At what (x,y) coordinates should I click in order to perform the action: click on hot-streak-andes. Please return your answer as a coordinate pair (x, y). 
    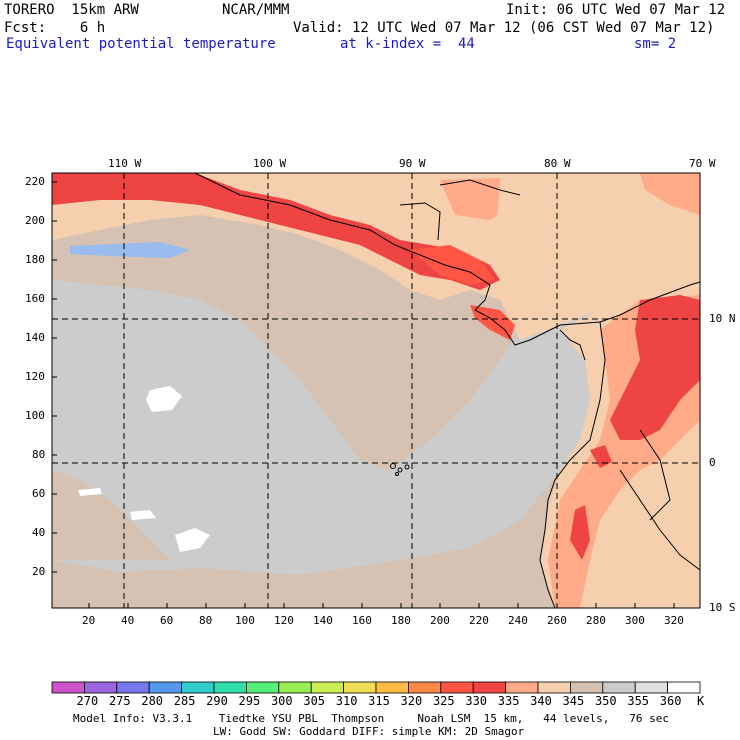
    Looking at the image, I should click on (655, 367).